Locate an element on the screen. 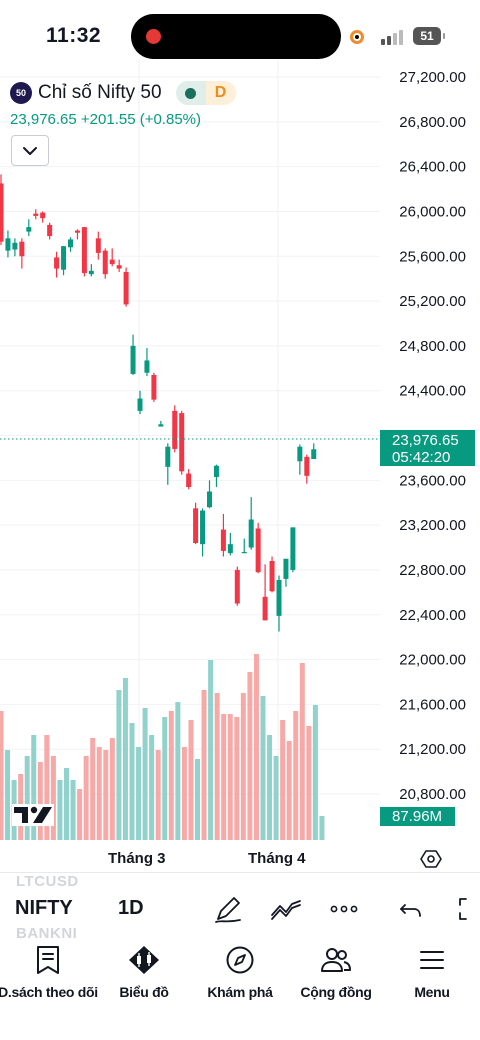 The height and width of the screenshot is (1040, 480). chevron-down-icon is located at coordinates (30, 150).